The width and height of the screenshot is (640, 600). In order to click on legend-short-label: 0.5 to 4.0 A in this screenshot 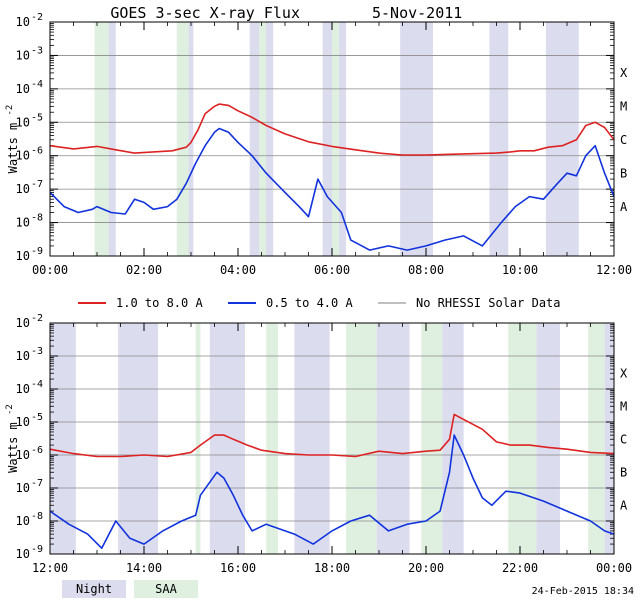, I will do `click(309, 303)`.